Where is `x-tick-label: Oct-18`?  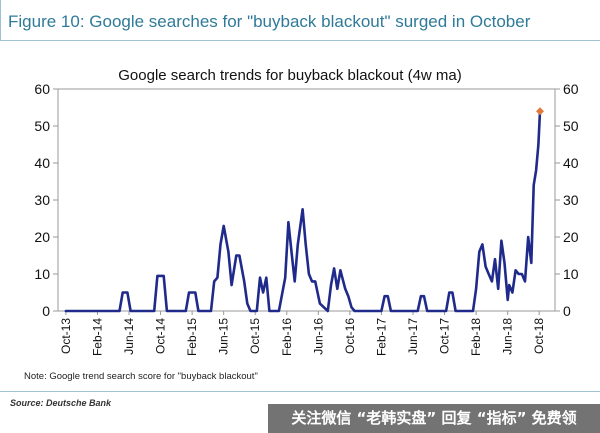
x-tick-label: Oct-18 is located at coordinates (539, 336).